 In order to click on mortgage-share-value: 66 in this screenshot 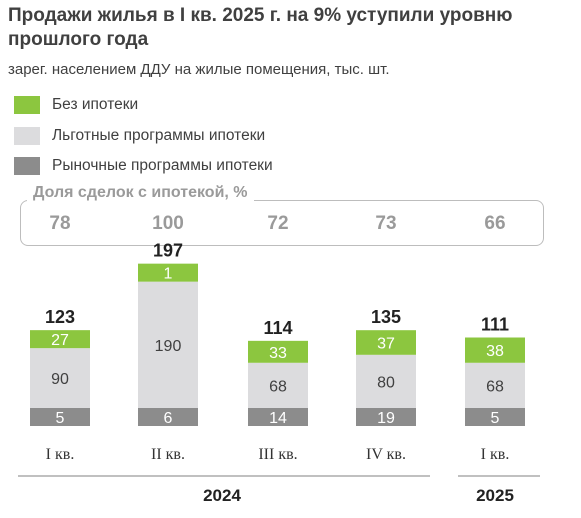, I will do `click(495, 223)`.